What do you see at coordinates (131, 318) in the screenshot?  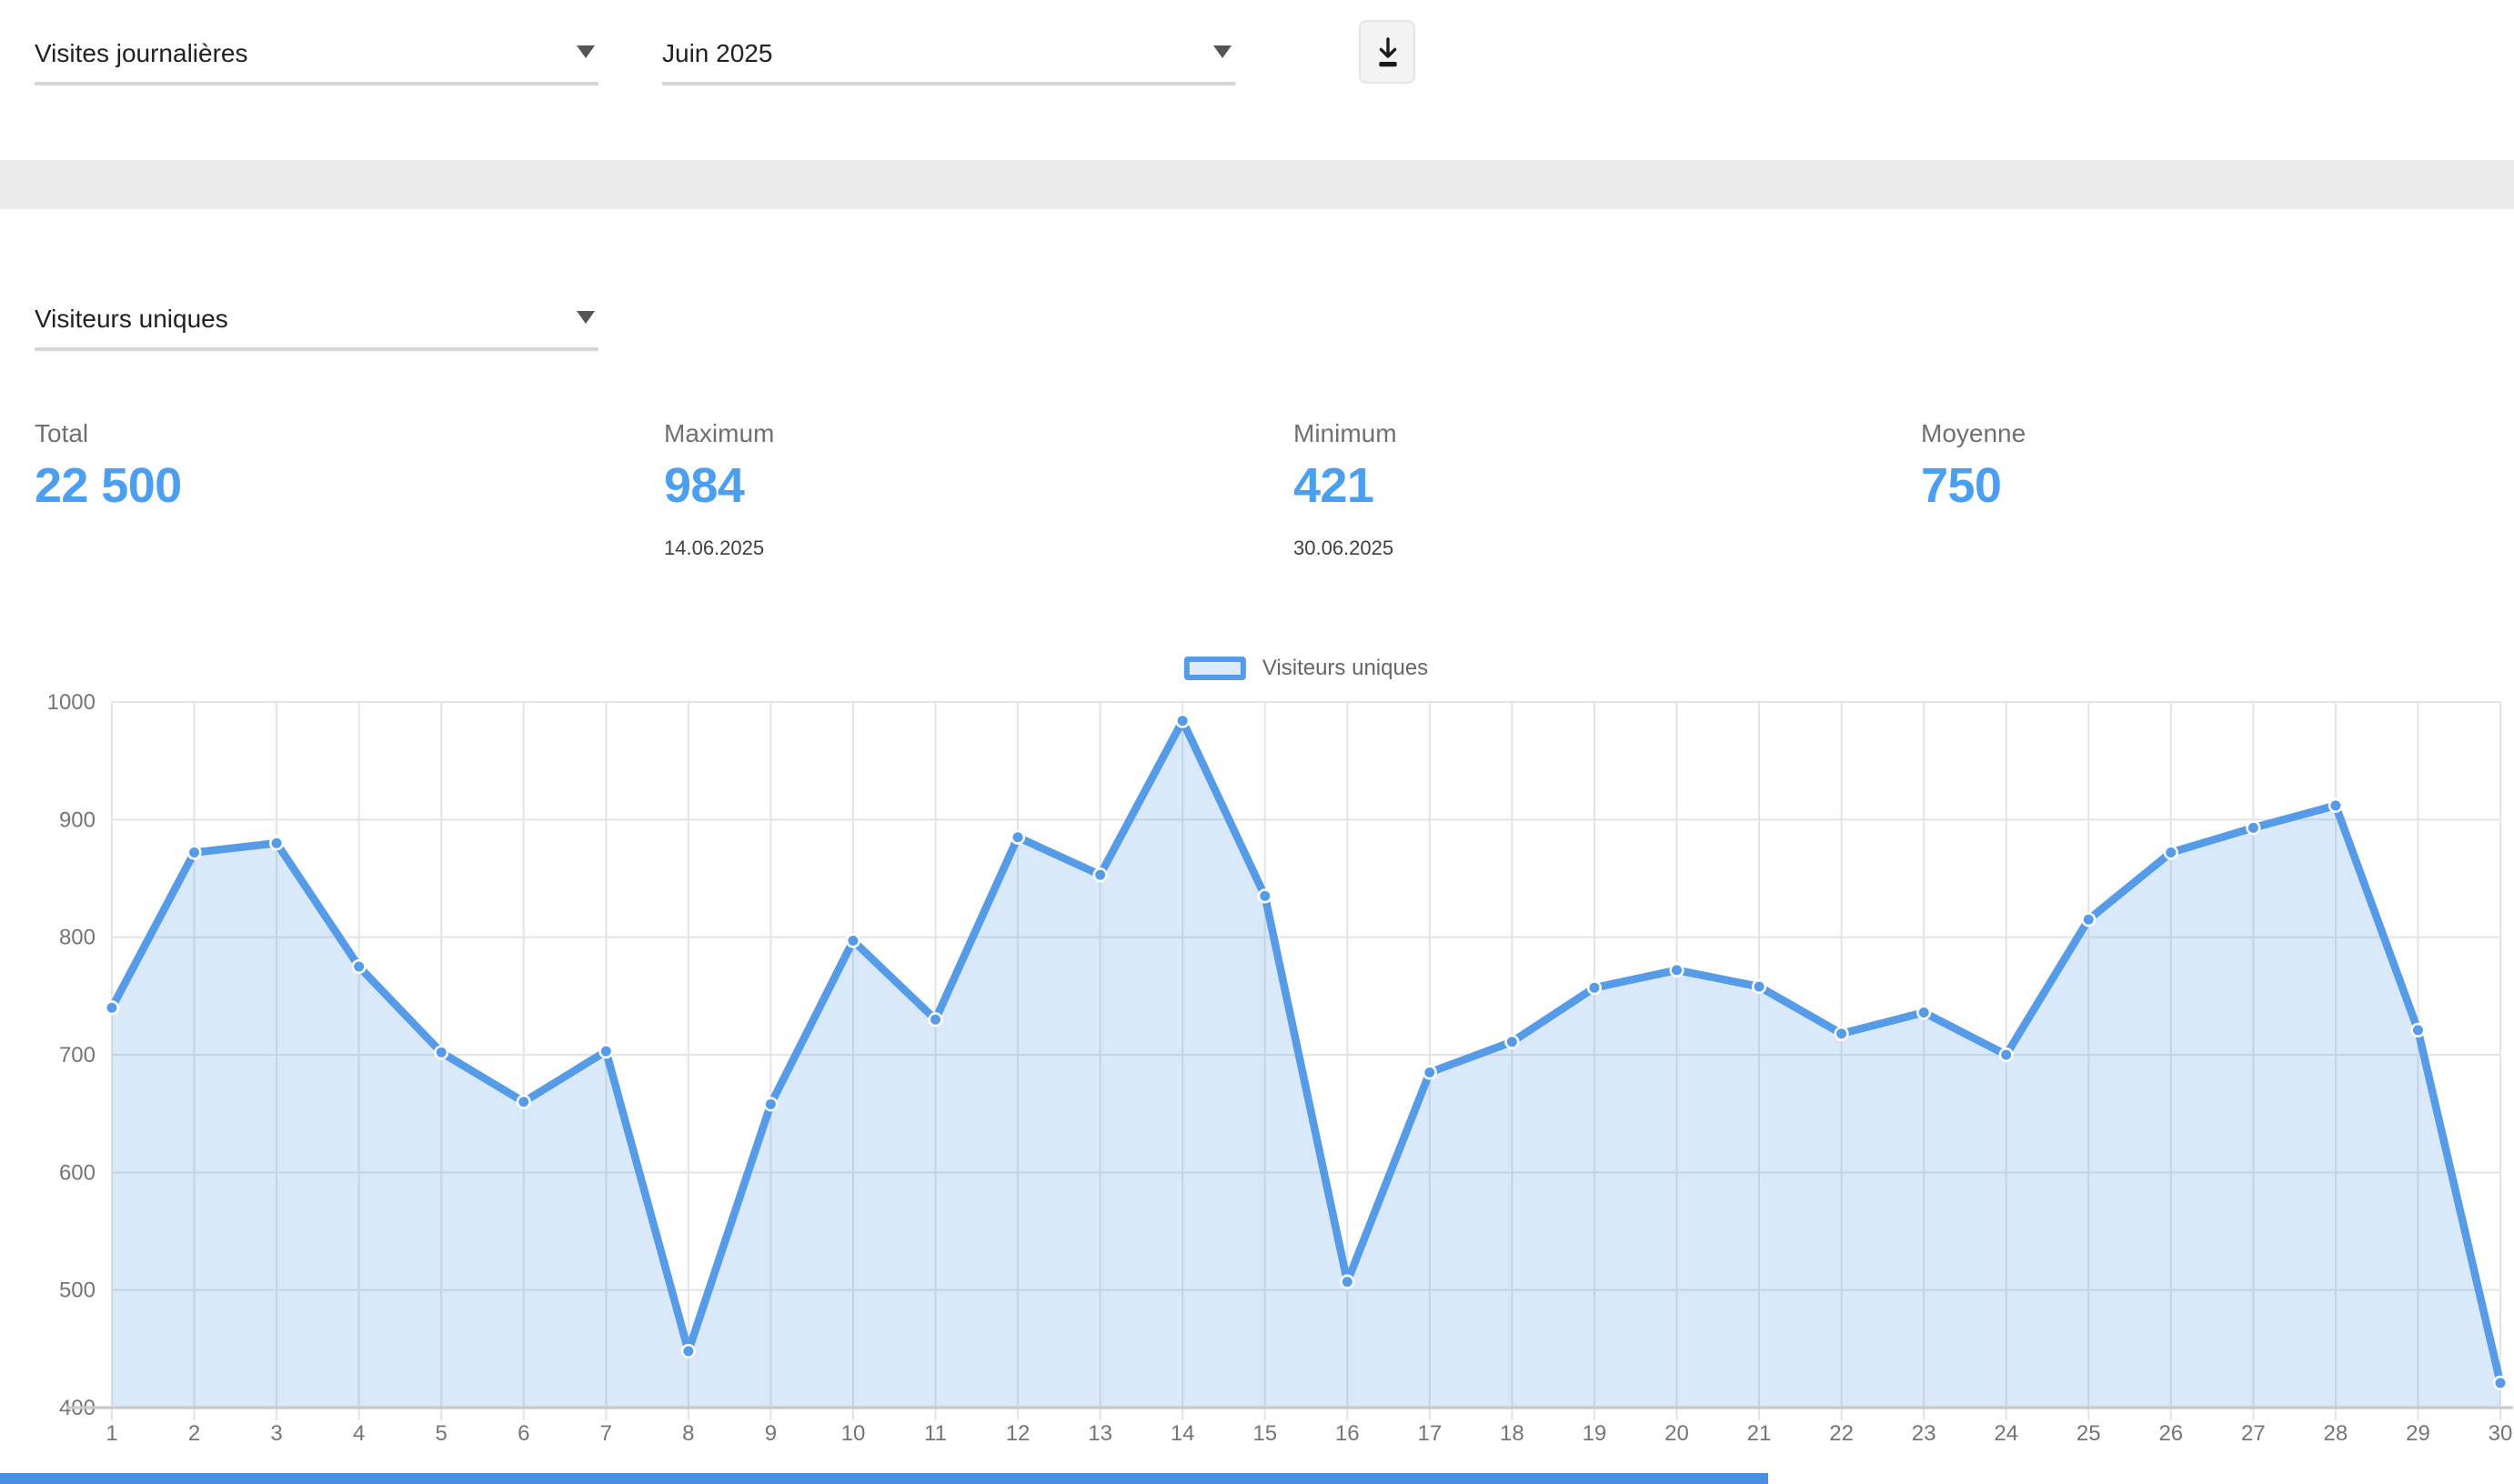 I see `metric-value: Visiteurs uniques` at bounding box center [131, 318].